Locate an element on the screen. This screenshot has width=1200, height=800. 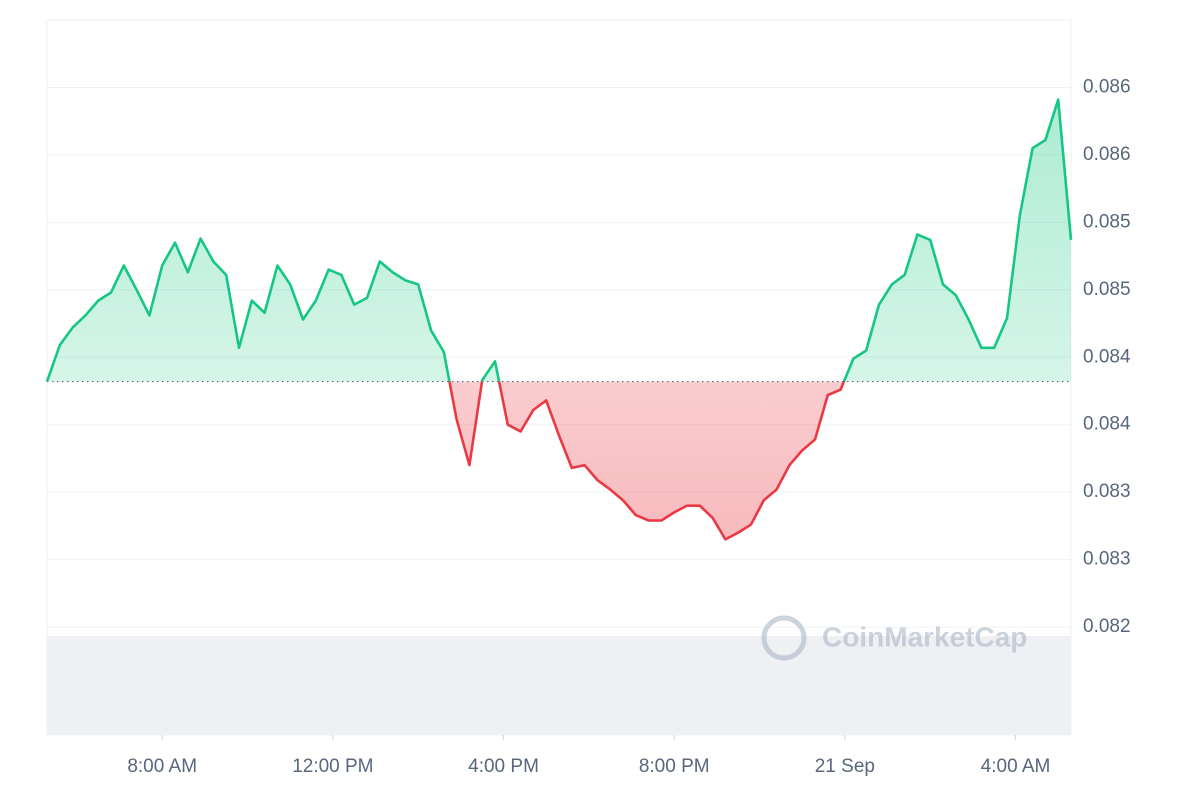
watermark: CoinMarketCap is located at coordinates (894, 638).